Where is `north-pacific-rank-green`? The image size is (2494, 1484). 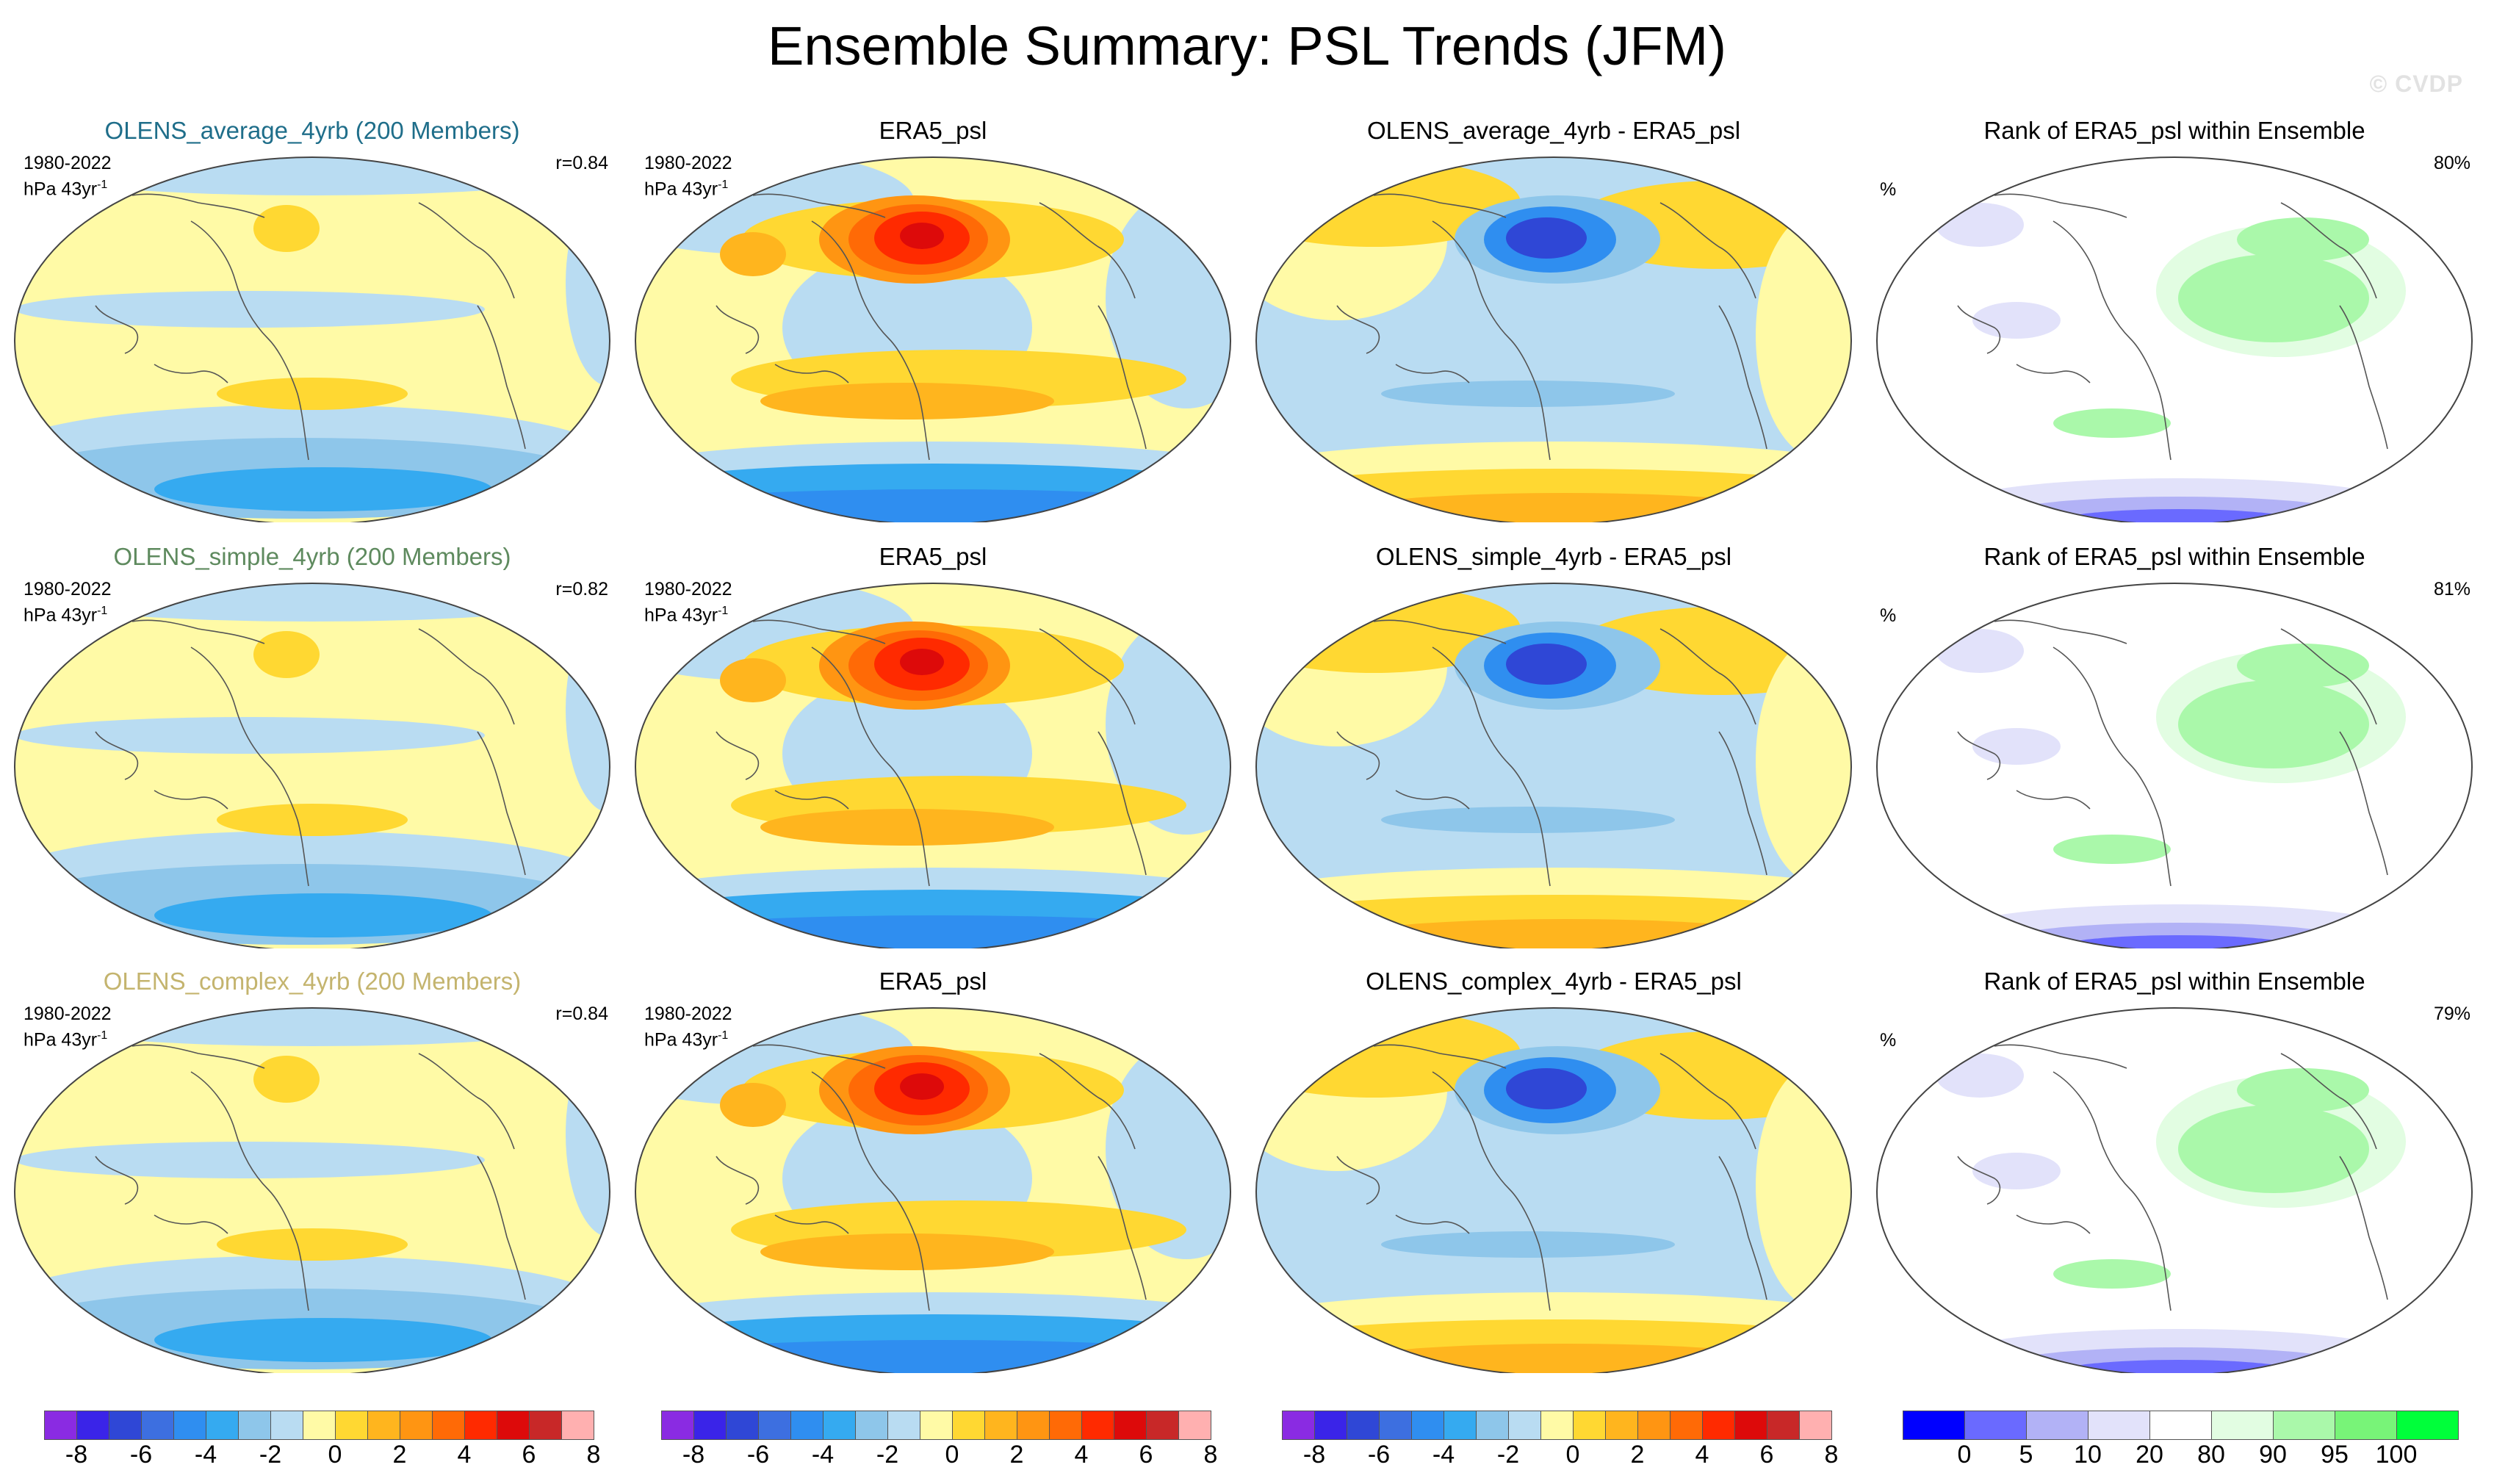 north-pacific-rank-green is located at coordinates (2303, 240).